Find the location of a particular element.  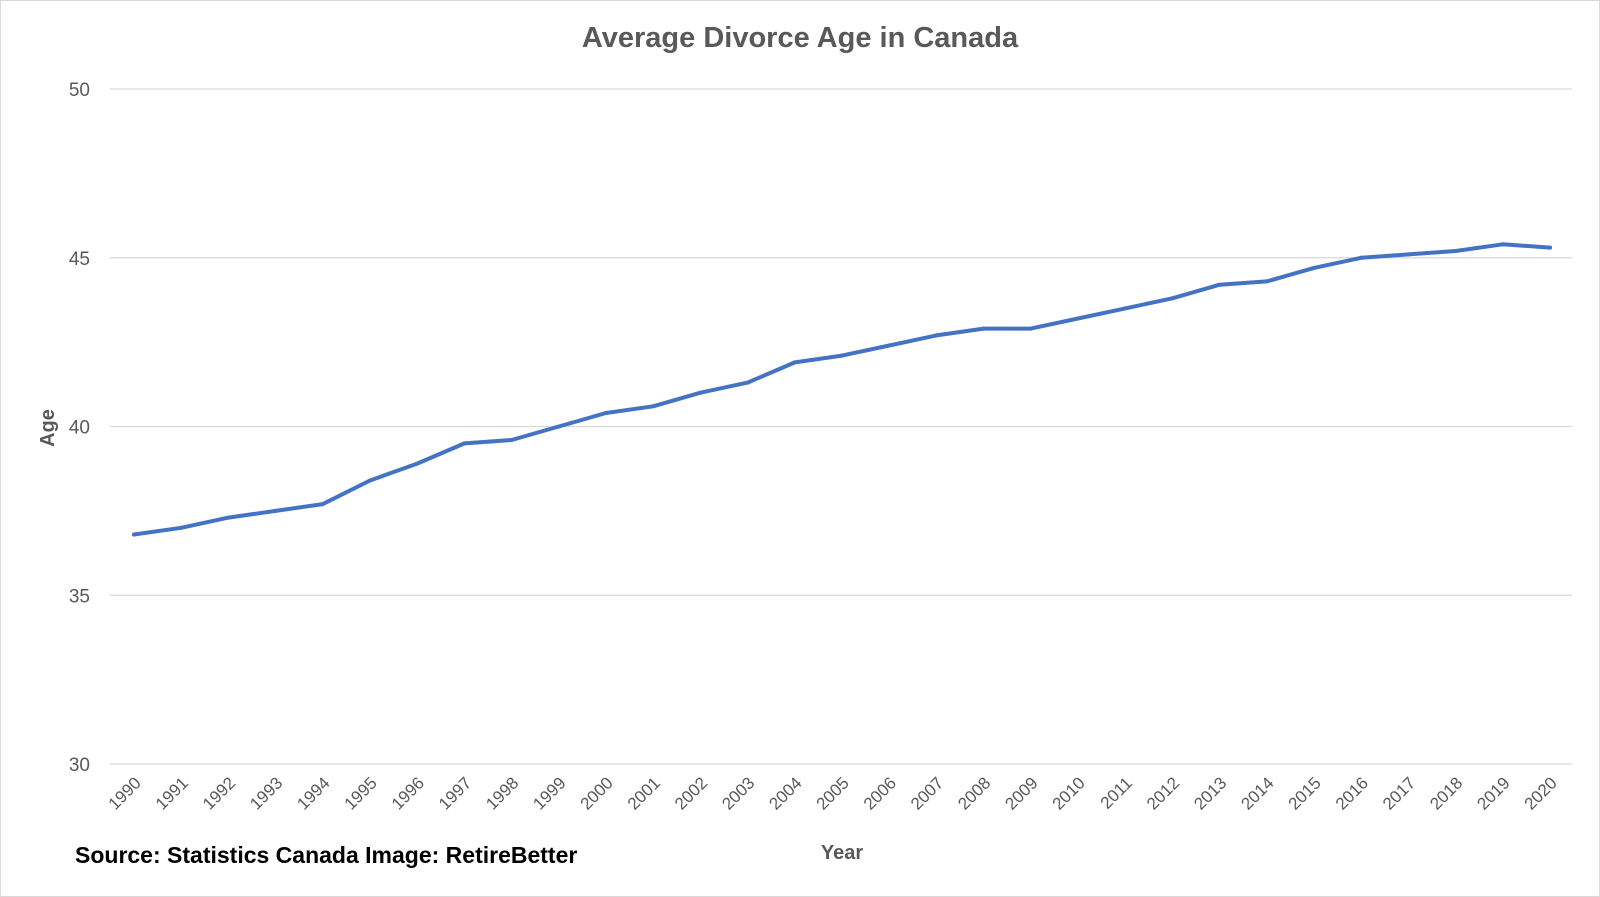

x-tick-label: 2004 is located at coordinates (785, 793).